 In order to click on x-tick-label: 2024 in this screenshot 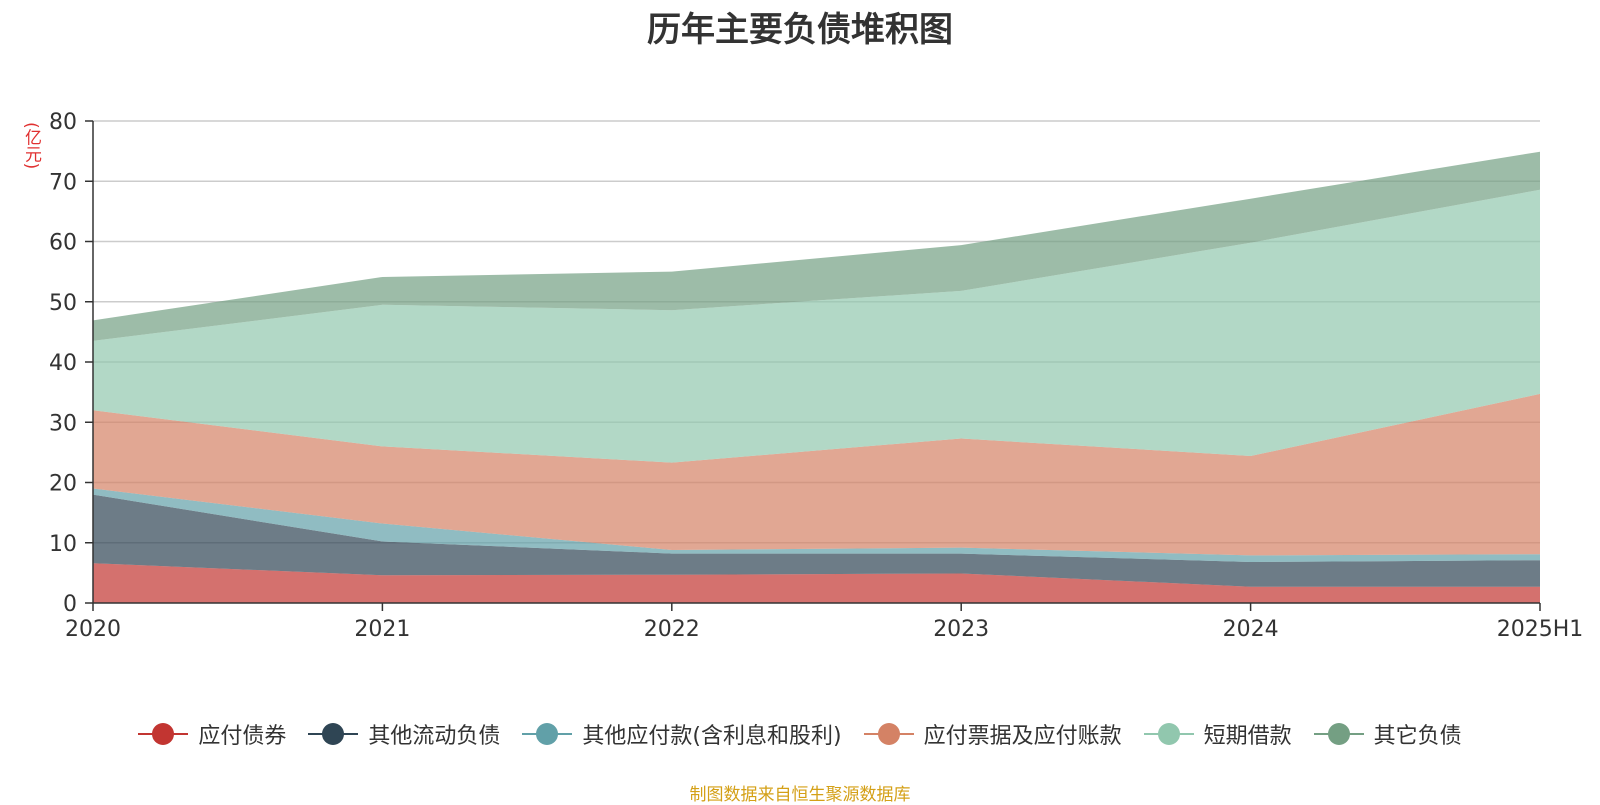, I will do `click(1251, 629)`.